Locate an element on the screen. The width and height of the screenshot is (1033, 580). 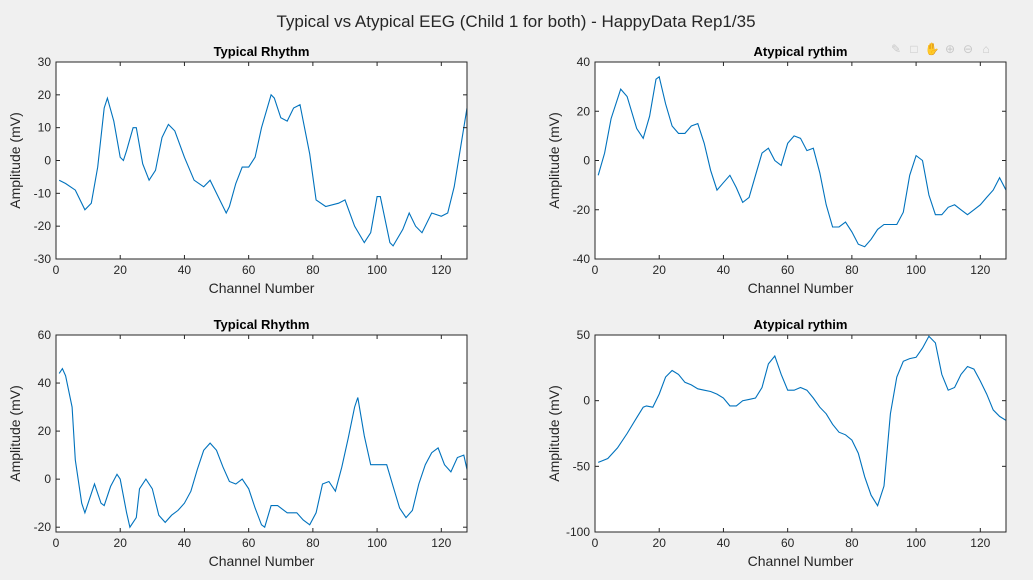
brush-icon: ✎ is located at coordinates (896, 49).